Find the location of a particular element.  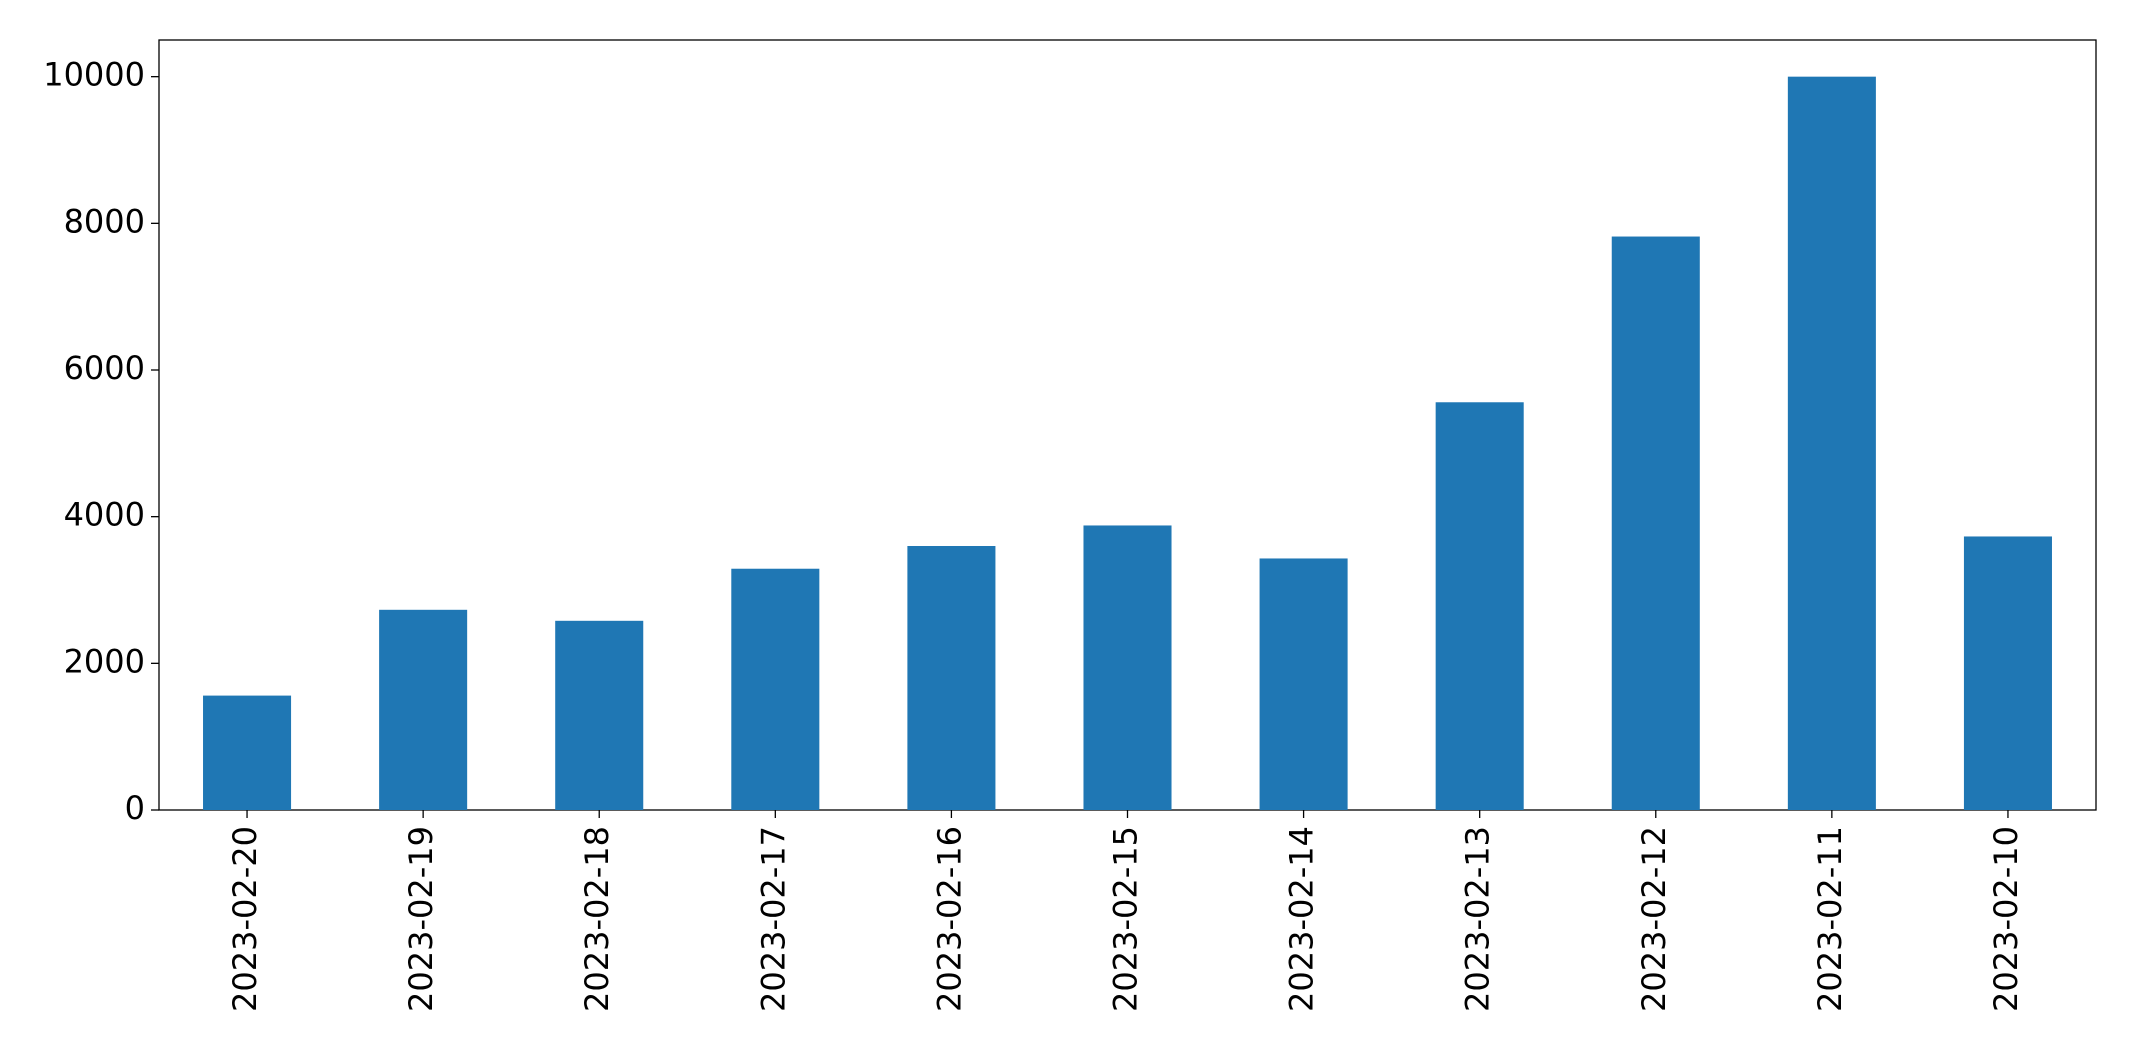

y-tick-label: 8000 is located at coordinates (104, 221).